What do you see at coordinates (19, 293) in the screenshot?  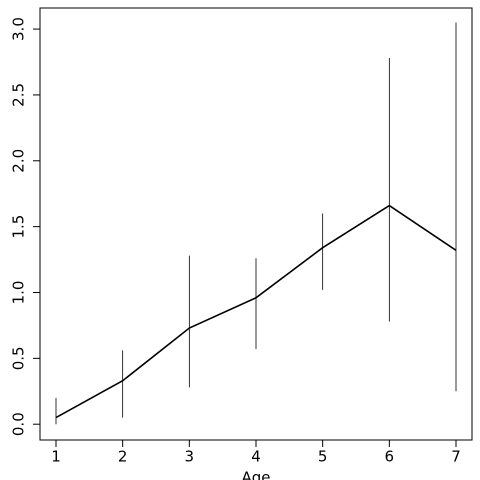 I see `y-tick-label: 1.0` at bounding box center [19, 293].